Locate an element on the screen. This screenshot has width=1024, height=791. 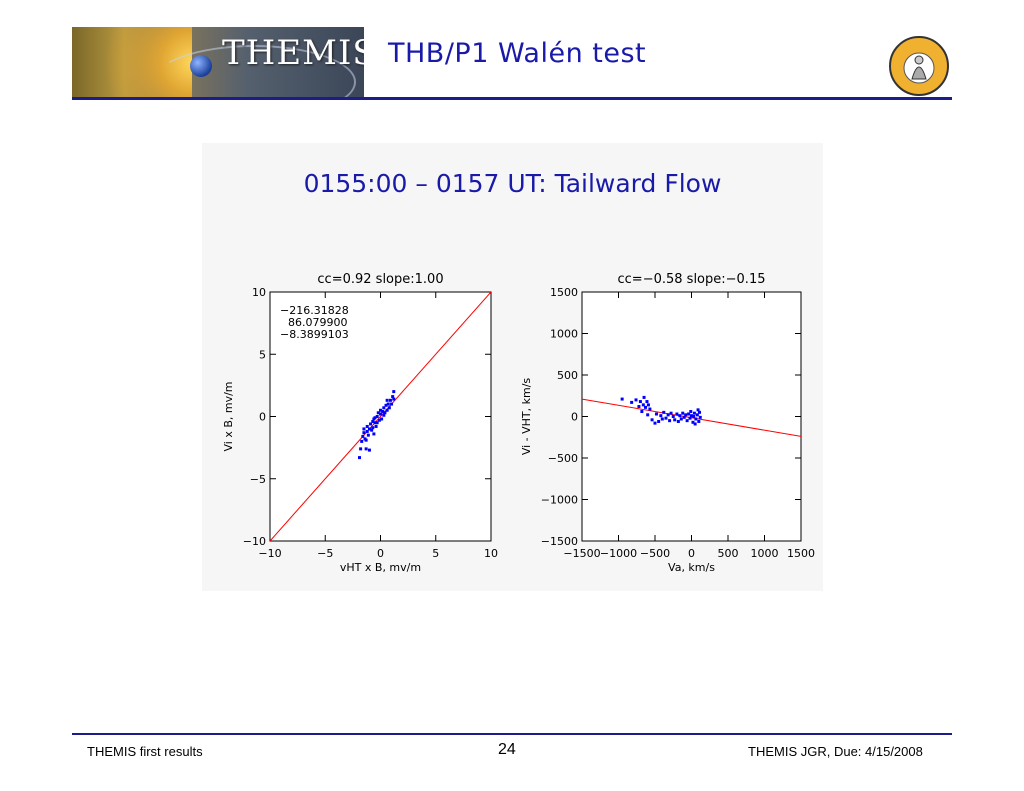
earth-graphic is located at coordinates (201, 66).